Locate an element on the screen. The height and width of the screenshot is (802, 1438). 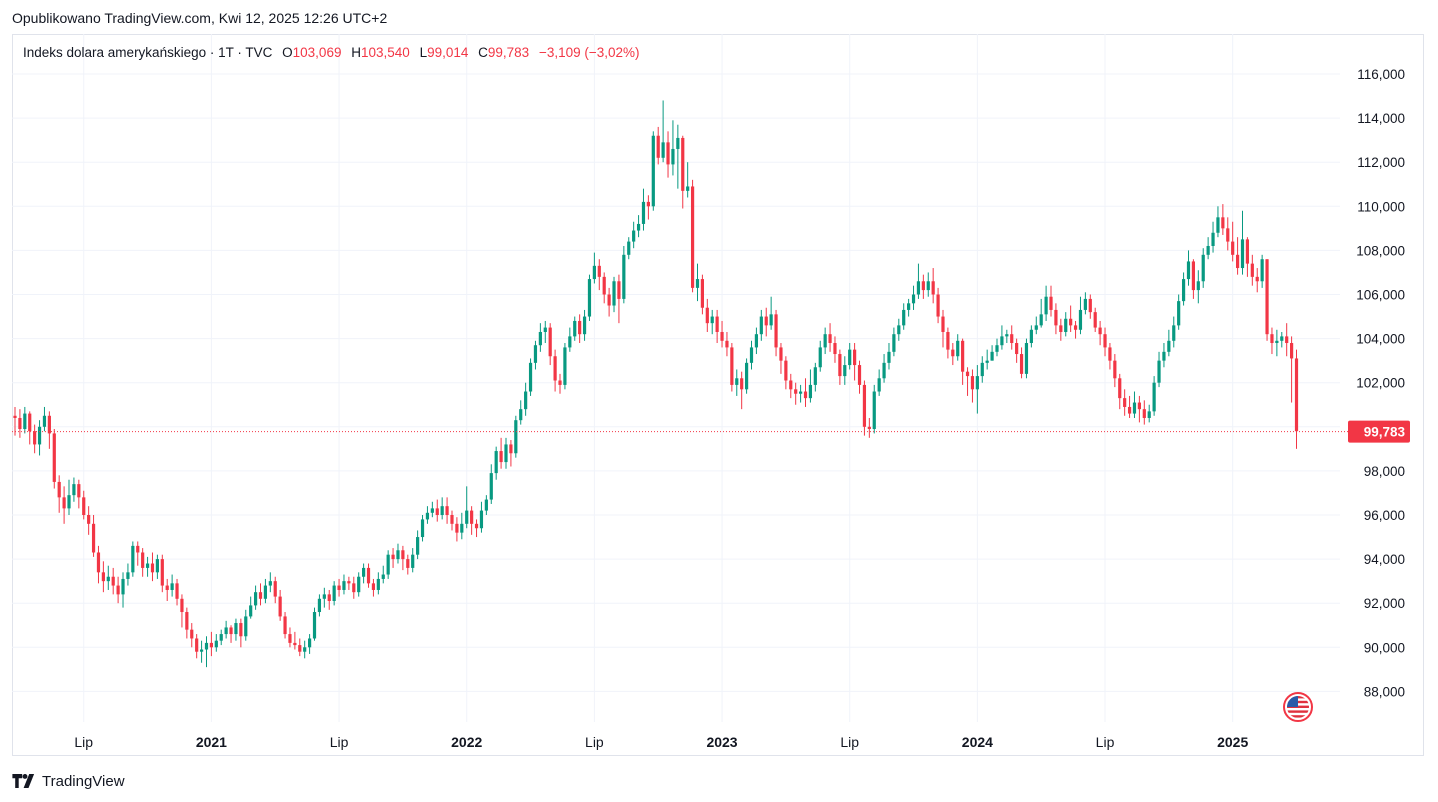
close-value: 99,783 is located at coordinates (508, 52).